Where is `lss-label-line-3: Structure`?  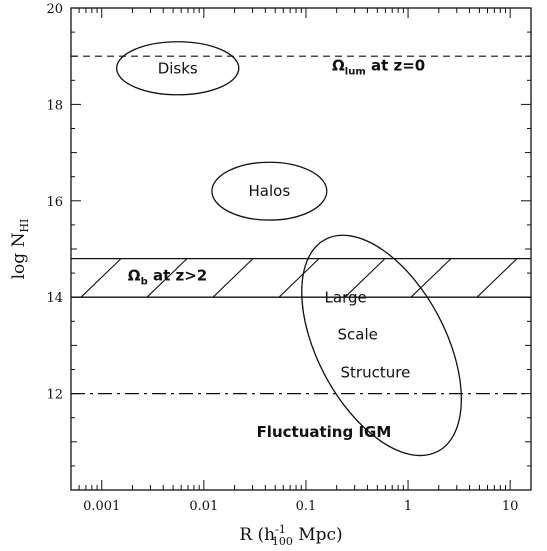
lss-label-line-3: Structure is located at coordinates (376, 372).